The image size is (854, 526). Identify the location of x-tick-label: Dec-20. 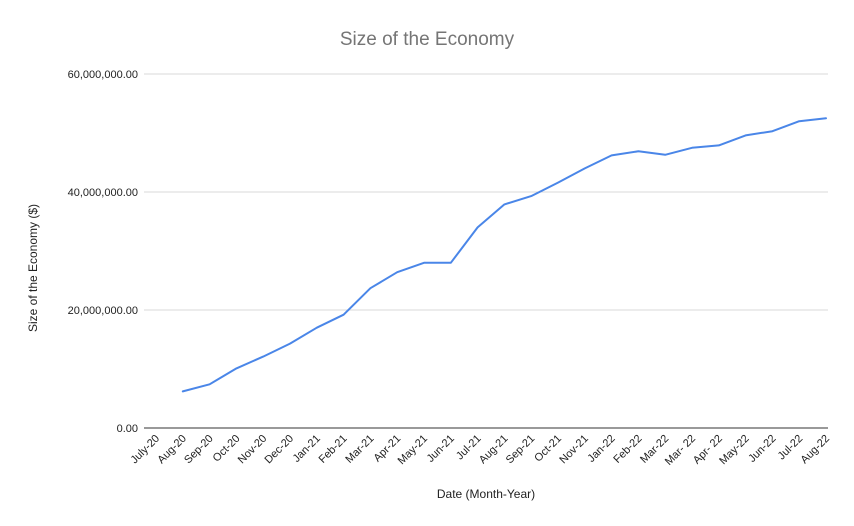
(280, 450).